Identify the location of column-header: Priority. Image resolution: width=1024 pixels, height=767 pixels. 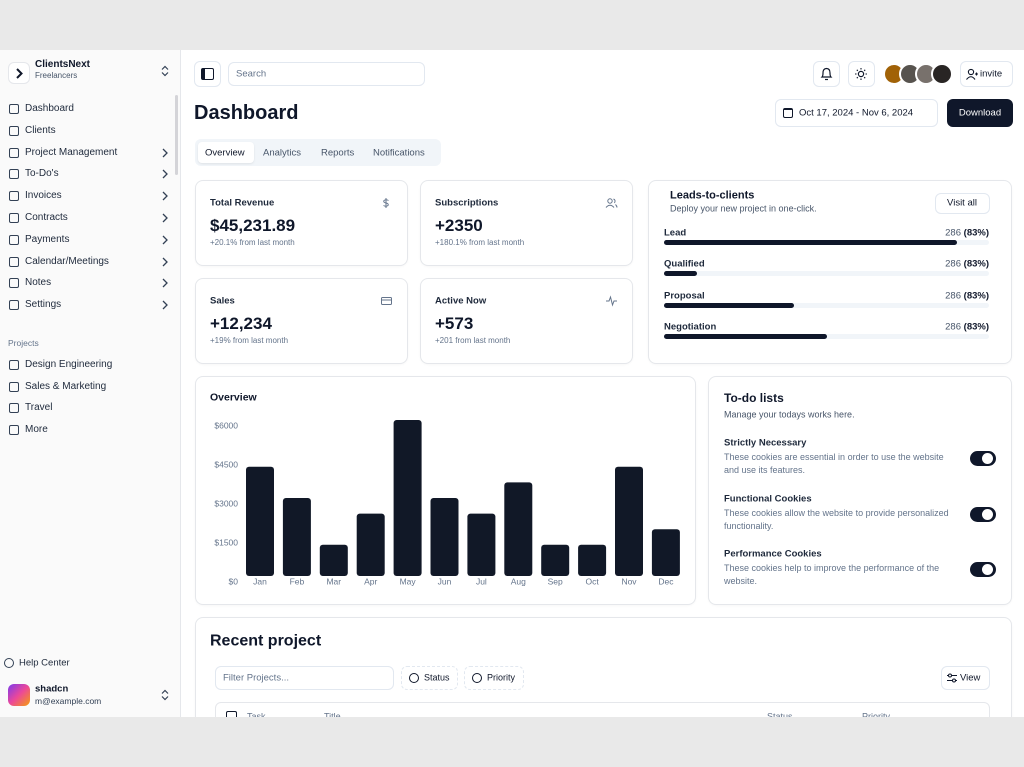
(876, 714).